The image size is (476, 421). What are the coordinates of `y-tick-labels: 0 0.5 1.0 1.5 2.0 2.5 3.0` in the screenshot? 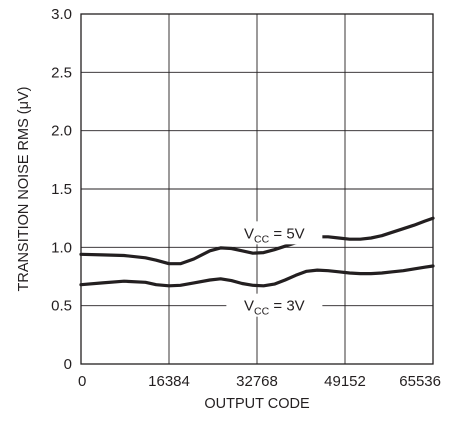 It's located at (61, 189).